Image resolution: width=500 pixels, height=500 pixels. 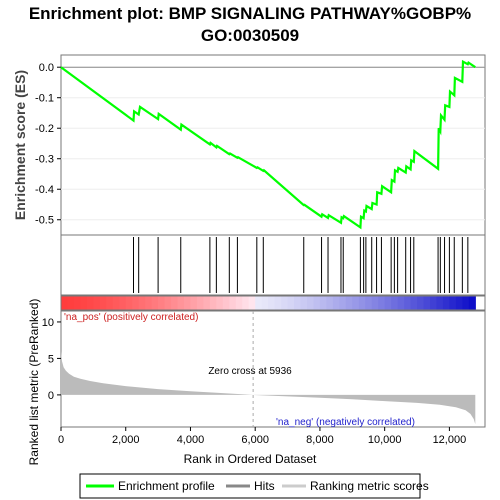 I want to click on es-tick-label: 0.0, so click(x=46, y=68).